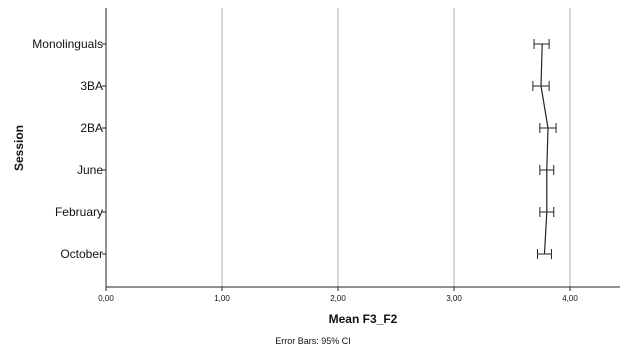 The height and width of the screenshot is (351, 625). Describe the element at coordinates (81, 254) in the screenshot. I see `category-label-5: October` at that location.